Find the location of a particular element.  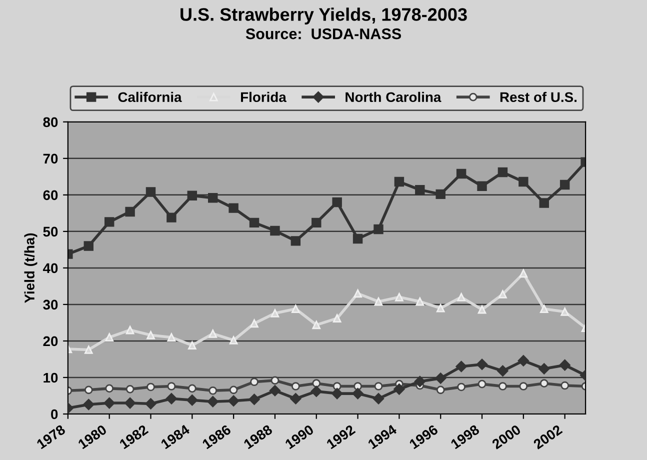

chart-subtitle: Source: USDA-NASS is located at coordinates (323, 34).